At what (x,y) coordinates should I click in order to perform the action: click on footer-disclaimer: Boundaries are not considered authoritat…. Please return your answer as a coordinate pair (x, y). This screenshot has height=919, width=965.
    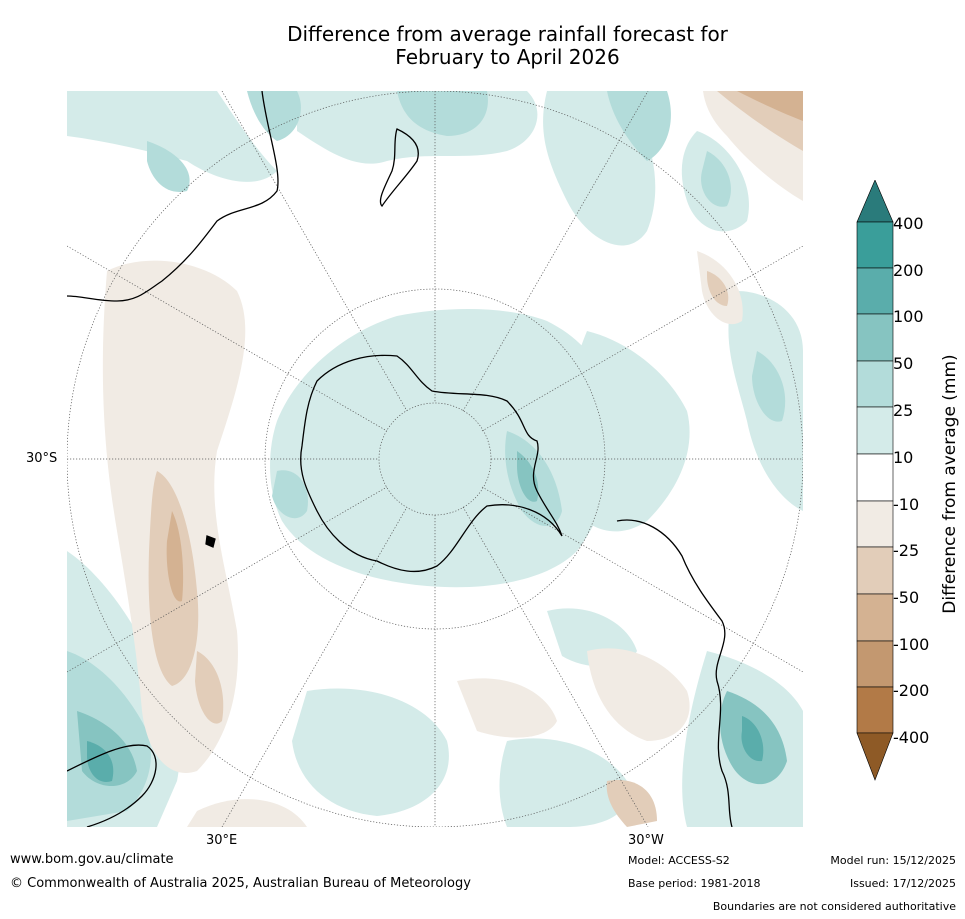
    Looking at the image, I should click on (834, 906).